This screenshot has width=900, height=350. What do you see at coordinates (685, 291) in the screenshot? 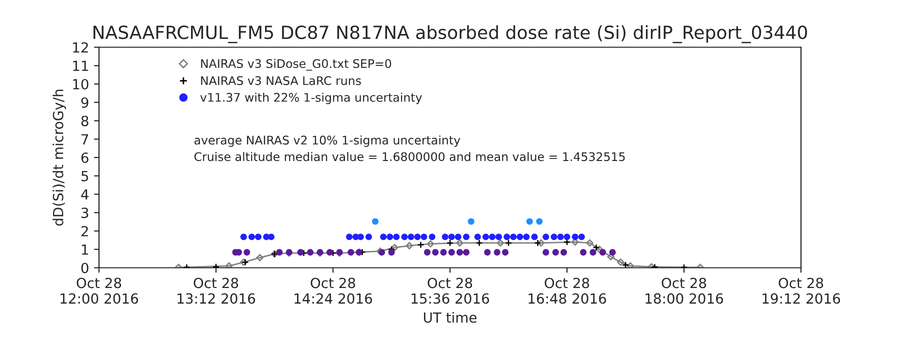
I see `x-tick-label: Oct 28 18:00 2016` at bounding box center [685, 291].